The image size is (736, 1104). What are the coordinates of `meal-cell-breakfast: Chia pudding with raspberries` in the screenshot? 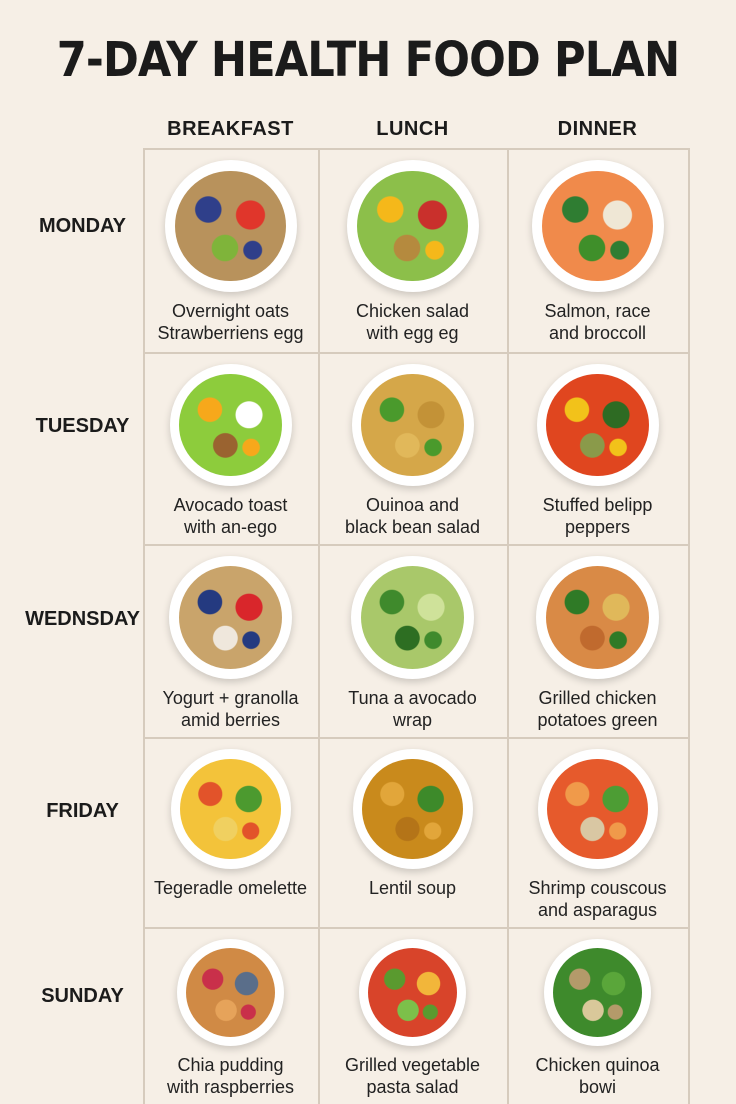 It's located at (230, 1015).